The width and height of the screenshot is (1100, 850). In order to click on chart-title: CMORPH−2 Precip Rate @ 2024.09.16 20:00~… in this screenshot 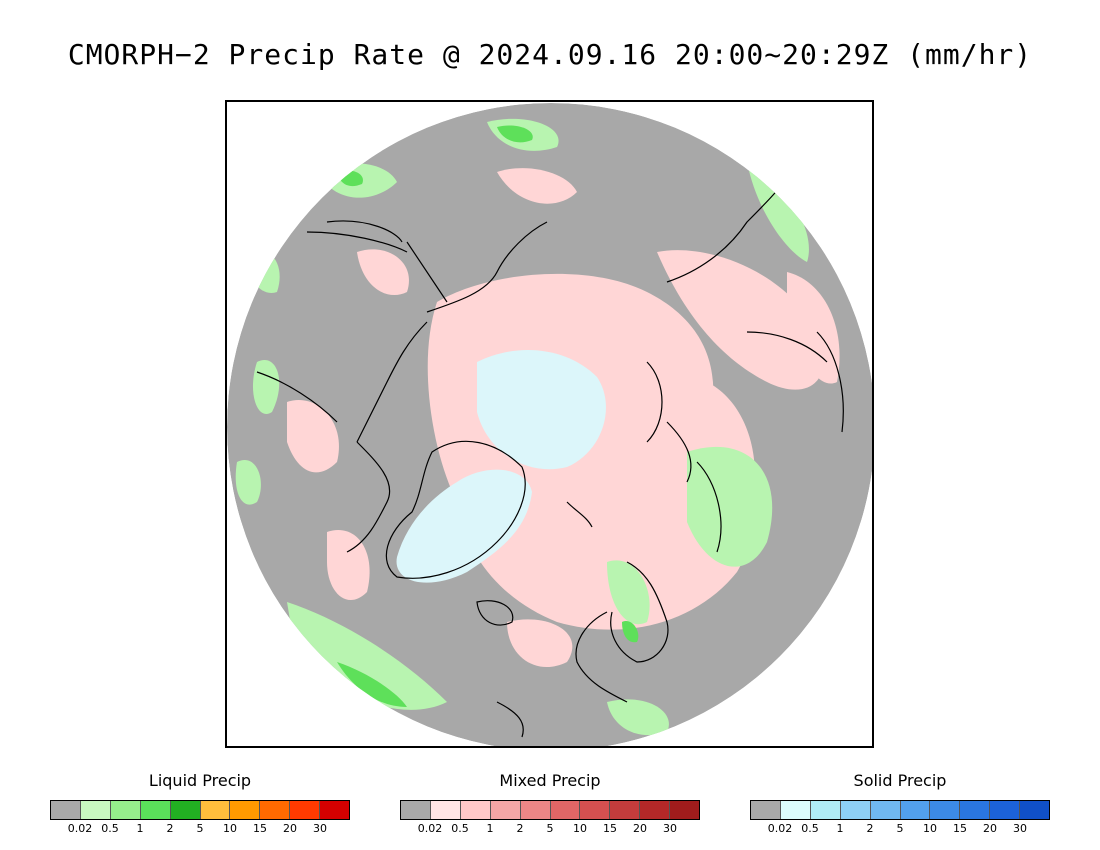, I will do `click(550, 54)`.